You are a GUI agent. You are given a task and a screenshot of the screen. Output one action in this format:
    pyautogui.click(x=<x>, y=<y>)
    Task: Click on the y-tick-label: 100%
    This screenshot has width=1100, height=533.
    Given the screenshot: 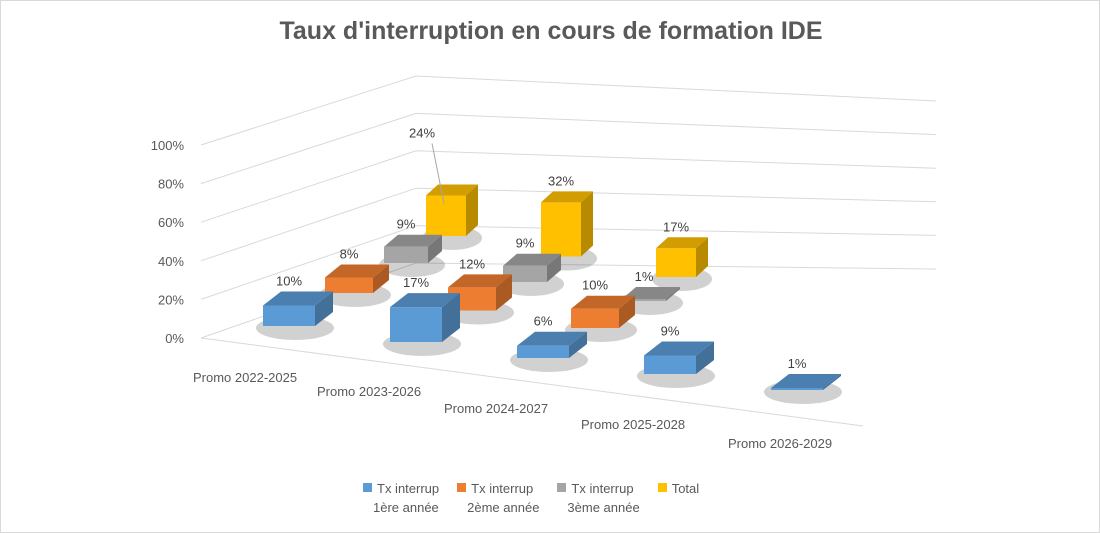 What is the action you would take?
    pyautogui.click(x=168, y=145)
    